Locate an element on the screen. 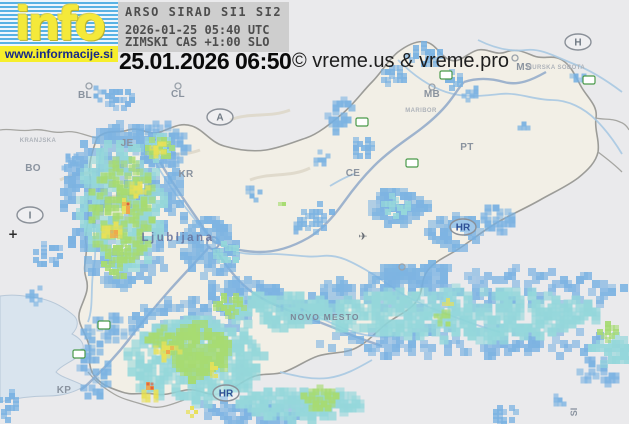 Image resolution: width=629 pixels, height=424 pixels. map-label-cl: CL is located at coordinates (178, 94).